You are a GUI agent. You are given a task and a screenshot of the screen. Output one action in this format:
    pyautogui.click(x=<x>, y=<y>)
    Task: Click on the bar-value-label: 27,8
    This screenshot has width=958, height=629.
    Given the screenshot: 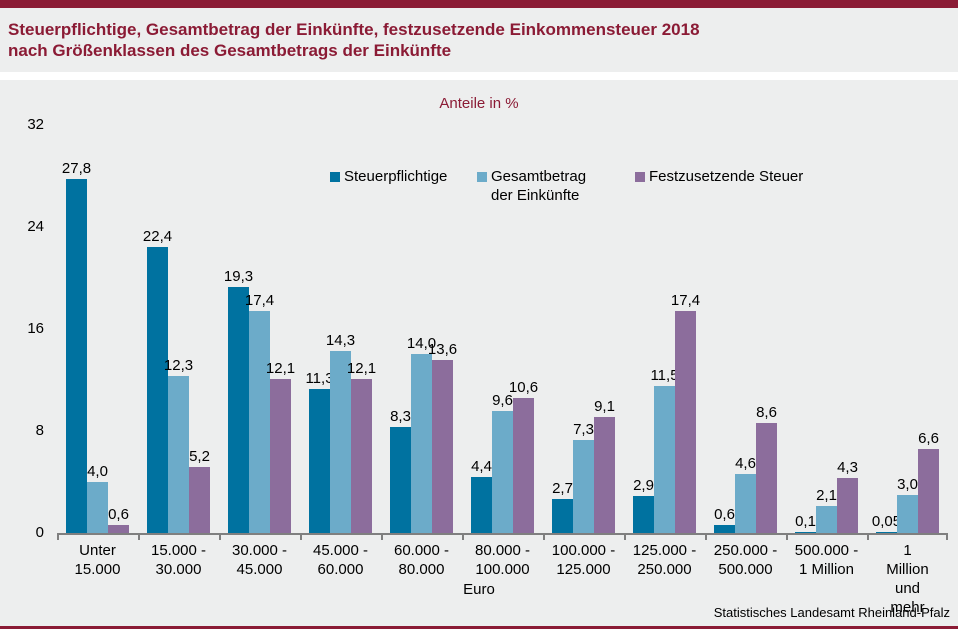 What is the action you would take?
    pyautogui.click(x=76, y=168)
    